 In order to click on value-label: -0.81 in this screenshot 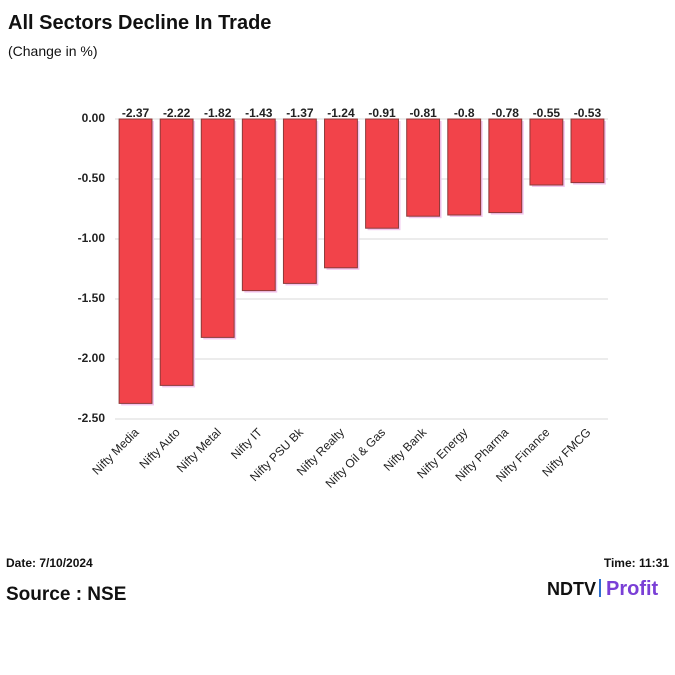, I will do `click(423, 113)`.